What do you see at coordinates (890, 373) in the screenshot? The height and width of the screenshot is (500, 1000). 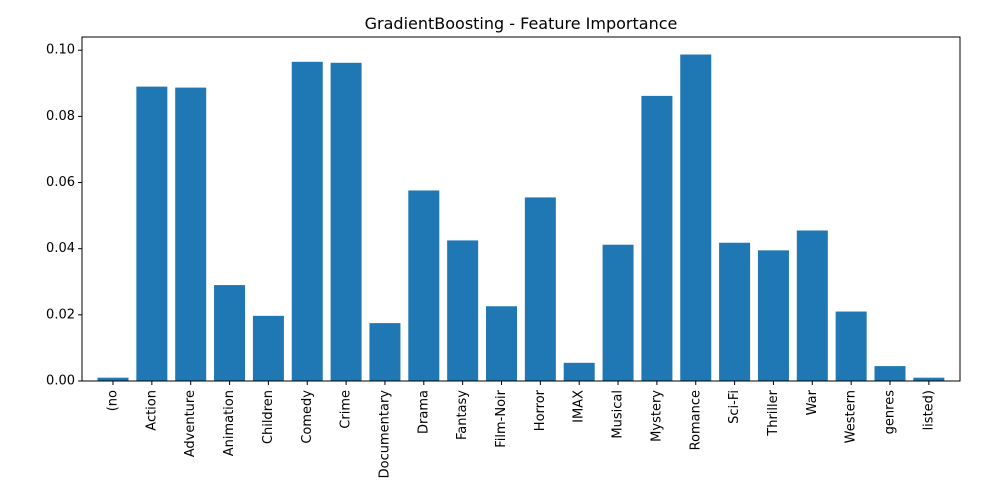 I see `bar-genres` at bounding box center [890, 373].